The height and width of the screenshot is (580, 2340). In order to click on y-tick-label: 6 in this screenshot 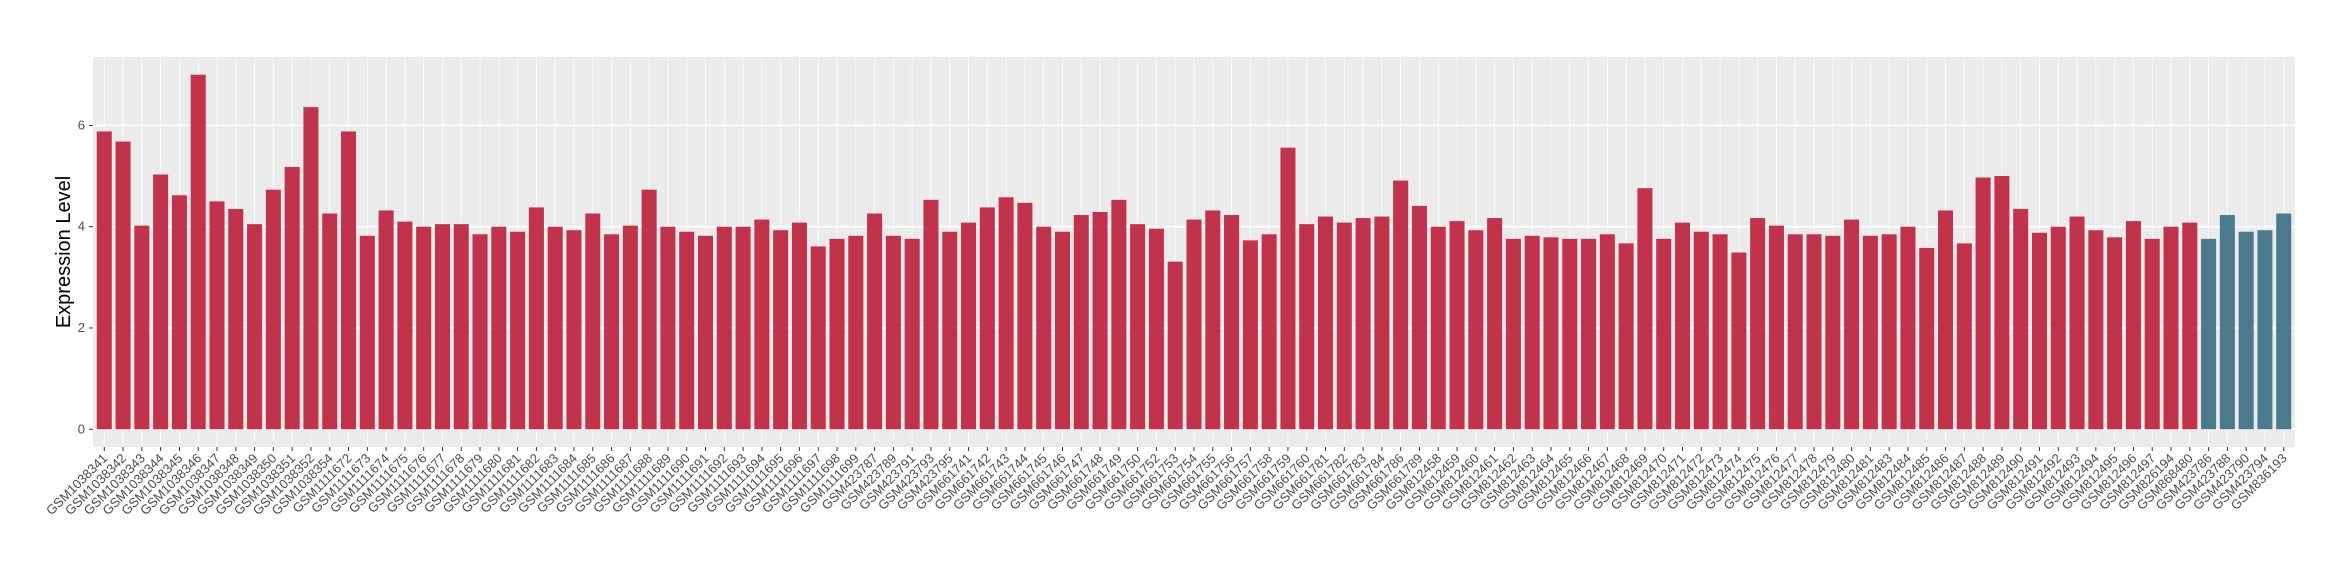, I will do `click(81, 124)`.